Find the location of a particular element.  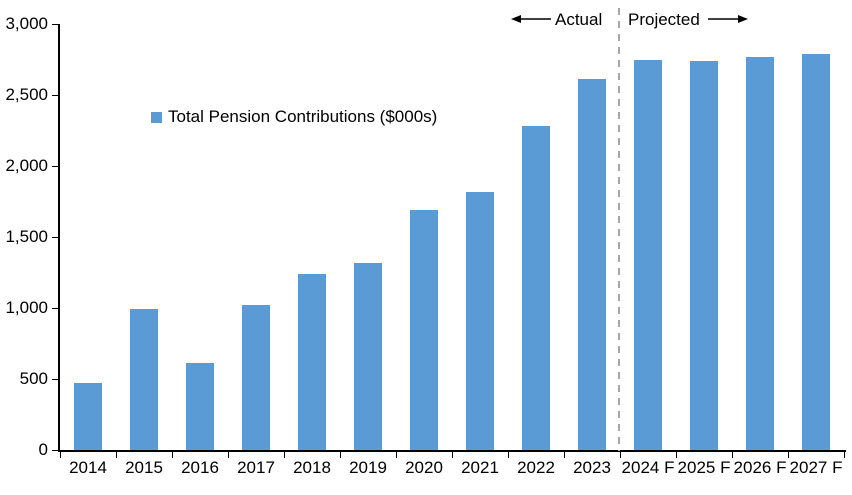

bar-2025-f is located at coordinates (704, 255).